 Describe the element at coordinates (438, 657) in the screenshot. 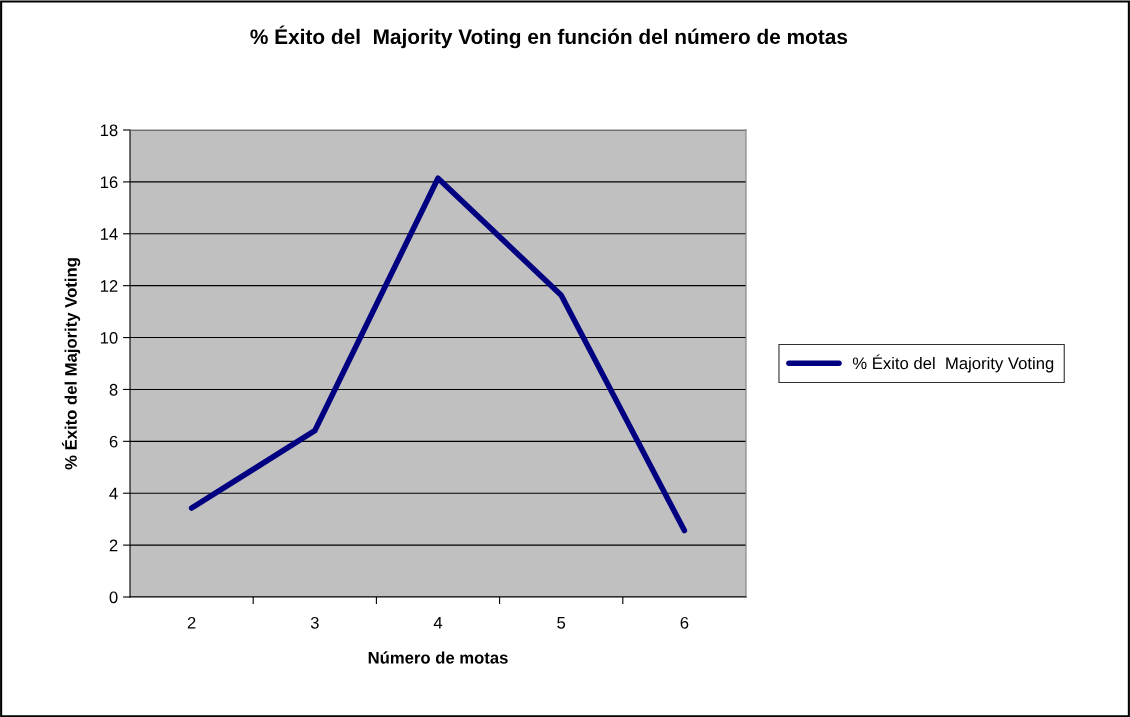

I see `x-axis-title: Número de motas` at that location.